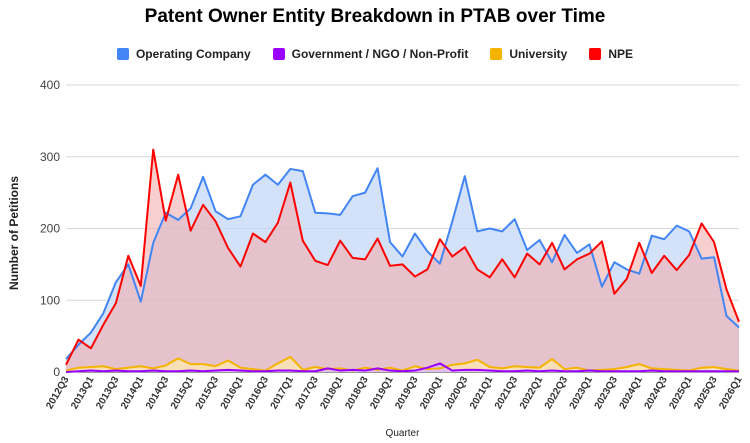  I want to click on x-tick-label-2017Q3: 2017Q3, so click(308, 392).